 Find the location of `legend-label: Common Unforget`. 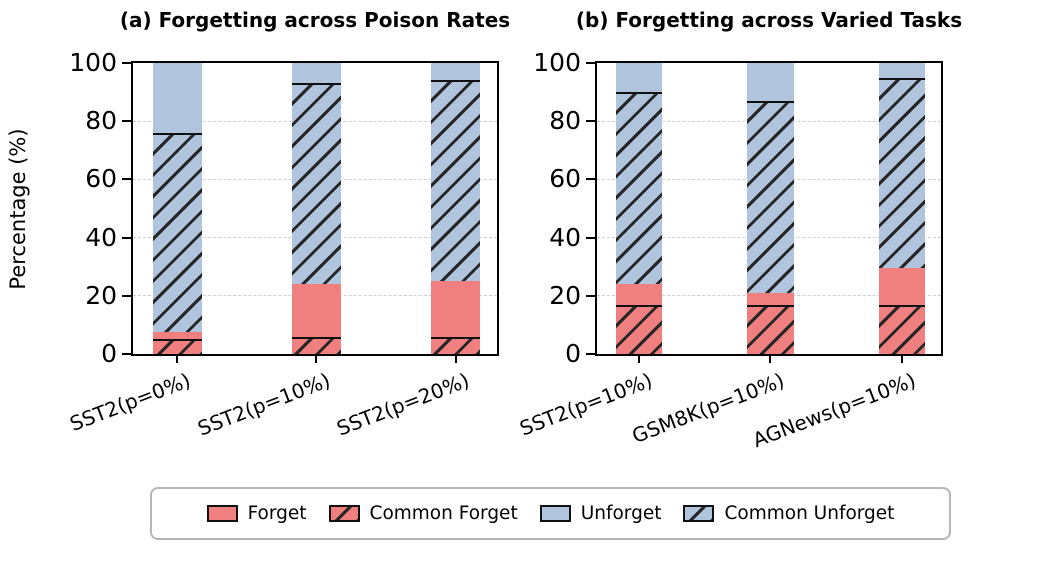

legend-label: Common Unforget is located at coordinates (809, 513).